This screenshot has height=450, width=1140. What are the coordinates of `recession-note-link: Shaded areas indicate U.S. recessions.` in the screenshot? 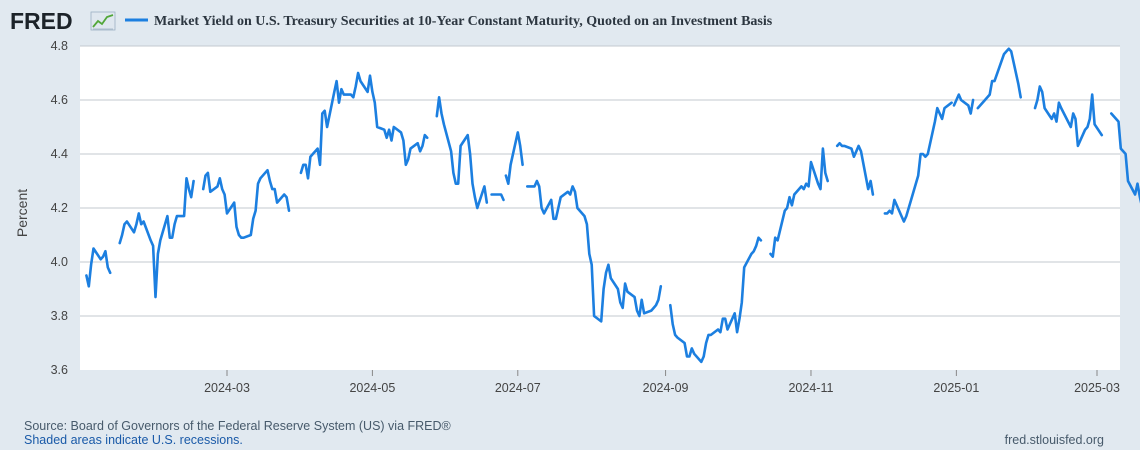 It's located at (133, 440).